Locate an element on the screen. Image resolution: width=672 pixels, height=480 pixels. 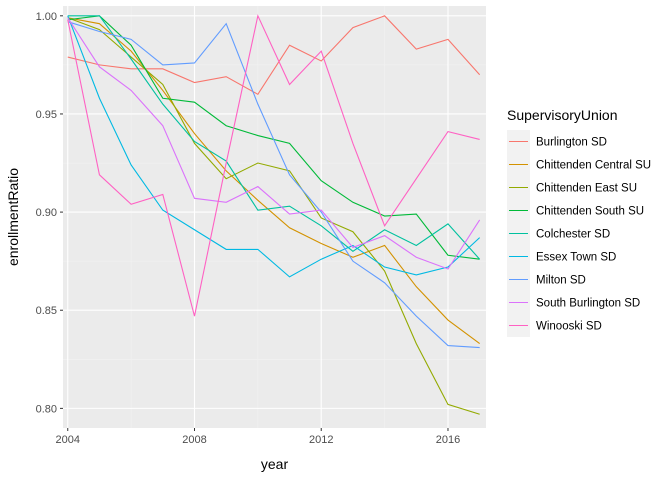
legend-title: SupervisoryUnion is located at coordinates (562, 115).